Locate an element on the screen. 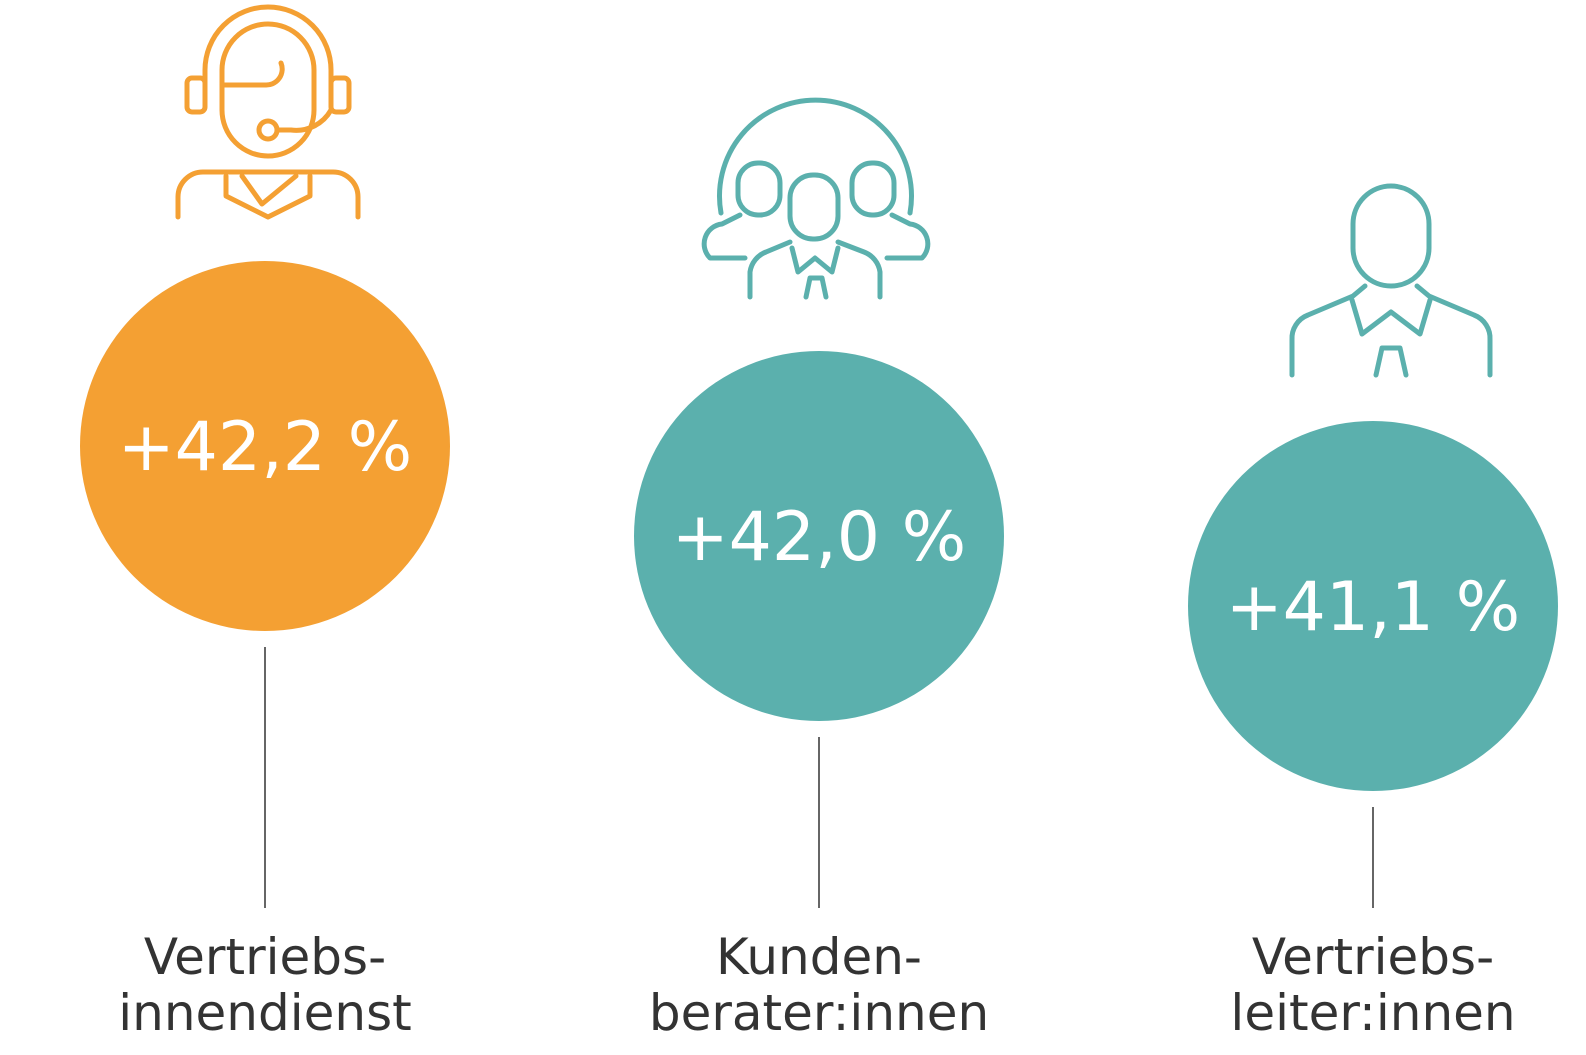 The image size is (1586, 1055). value: +41,1 % is located at coordinates (1373, 607).